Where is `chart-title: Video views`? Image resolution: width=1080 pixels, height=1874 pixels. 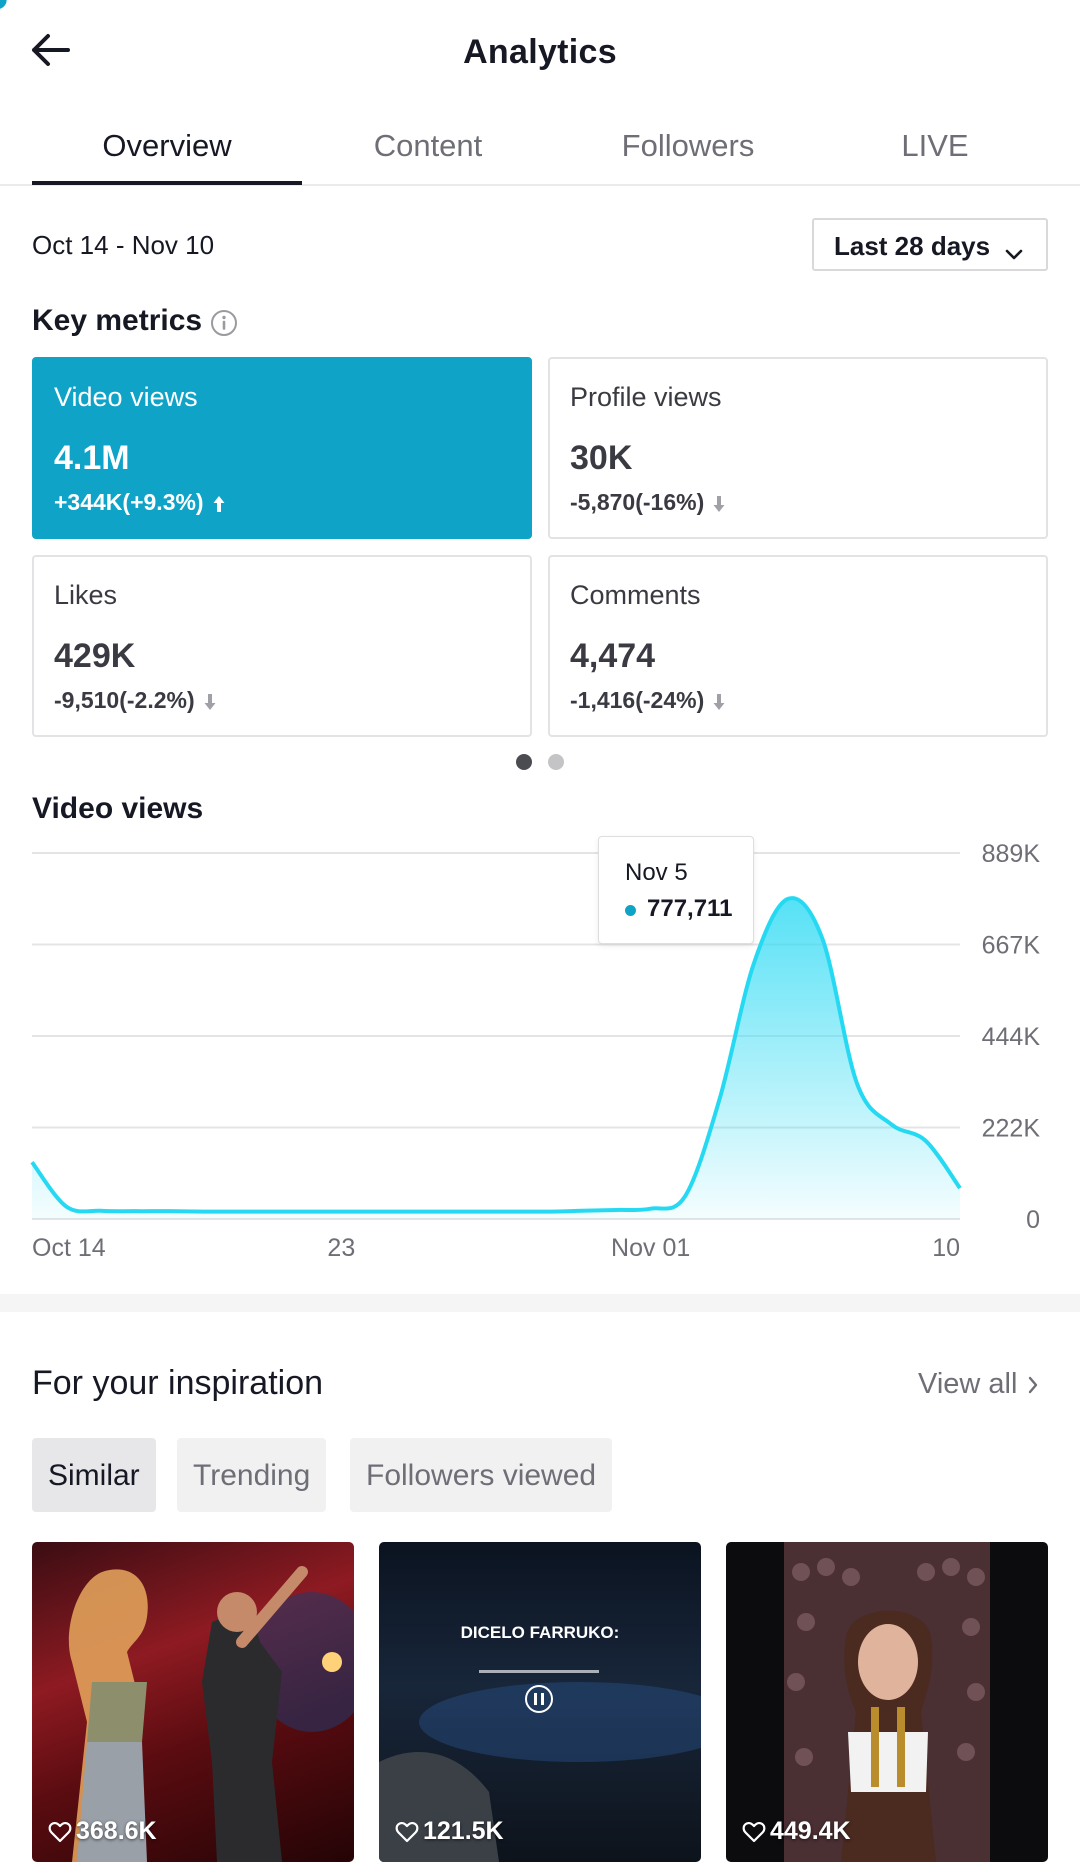
chart-title: Video views is located at coordinates (118, 808).